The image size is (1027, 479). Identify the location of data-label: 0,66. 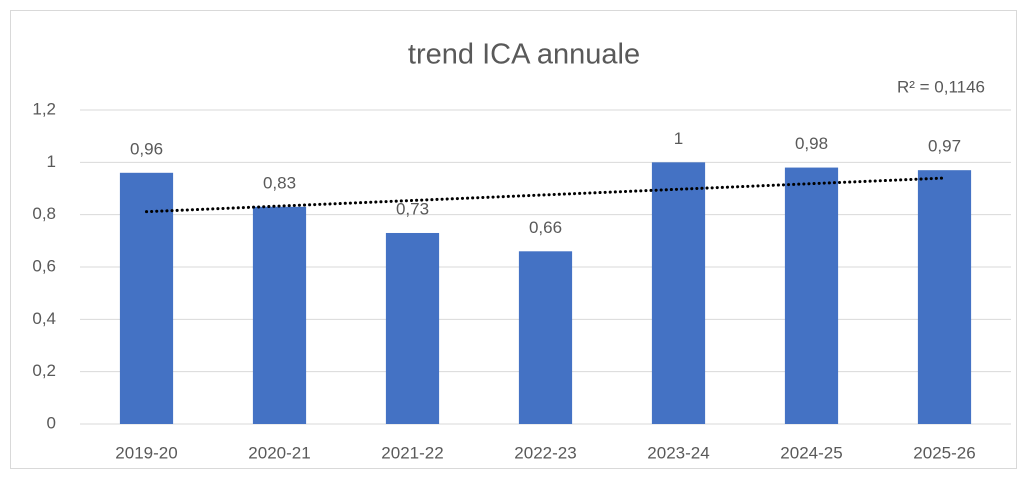
(545, 227).